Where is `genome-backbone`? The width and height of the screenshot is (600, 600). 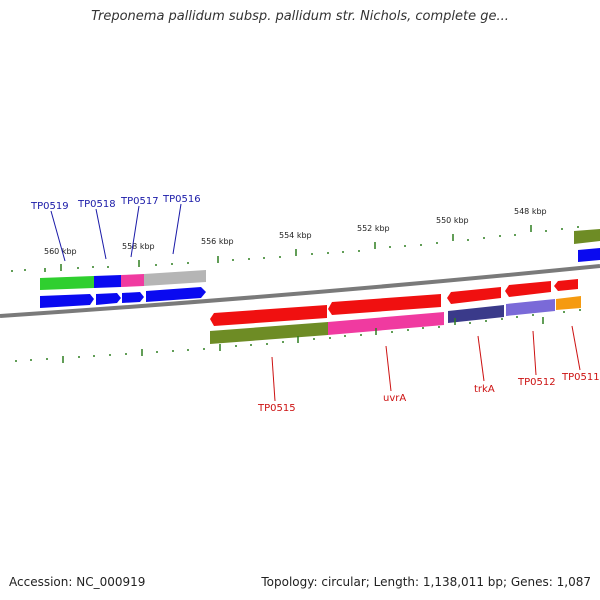
genome-backbone is located at coordinates (300, 291).